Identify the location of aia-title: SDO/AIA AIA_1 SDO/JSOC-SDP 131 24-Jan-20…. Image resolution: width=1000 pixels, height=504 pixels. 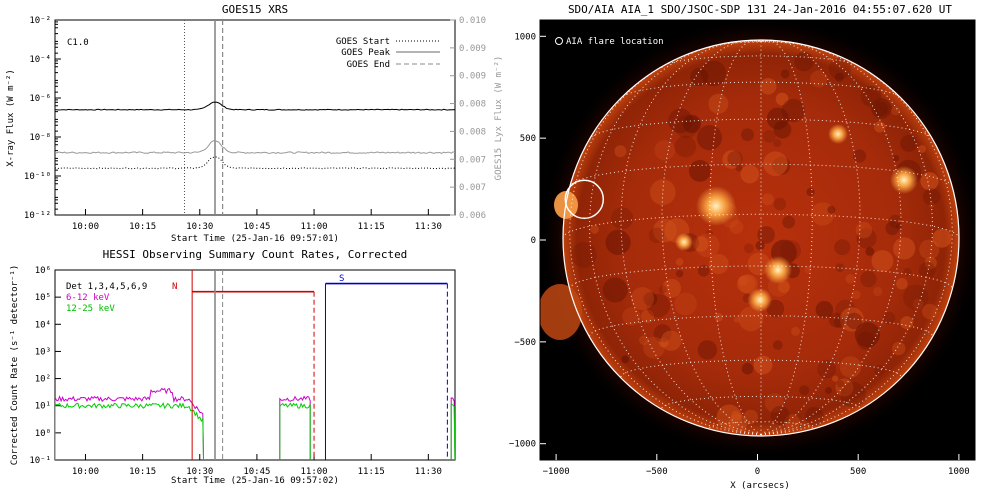
(760, 9).